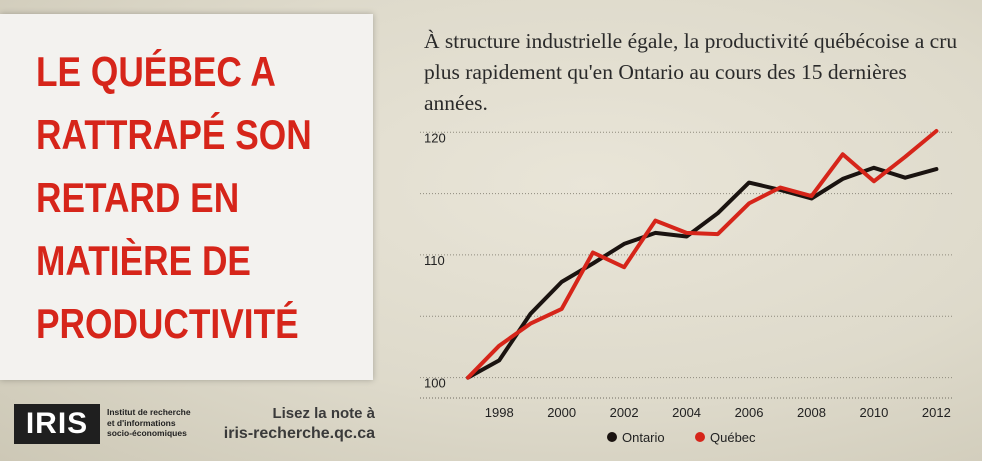 The height and width of the screenshot is (461, 982). I want to click on x-tick-2006: 2006, so click(749, 412).